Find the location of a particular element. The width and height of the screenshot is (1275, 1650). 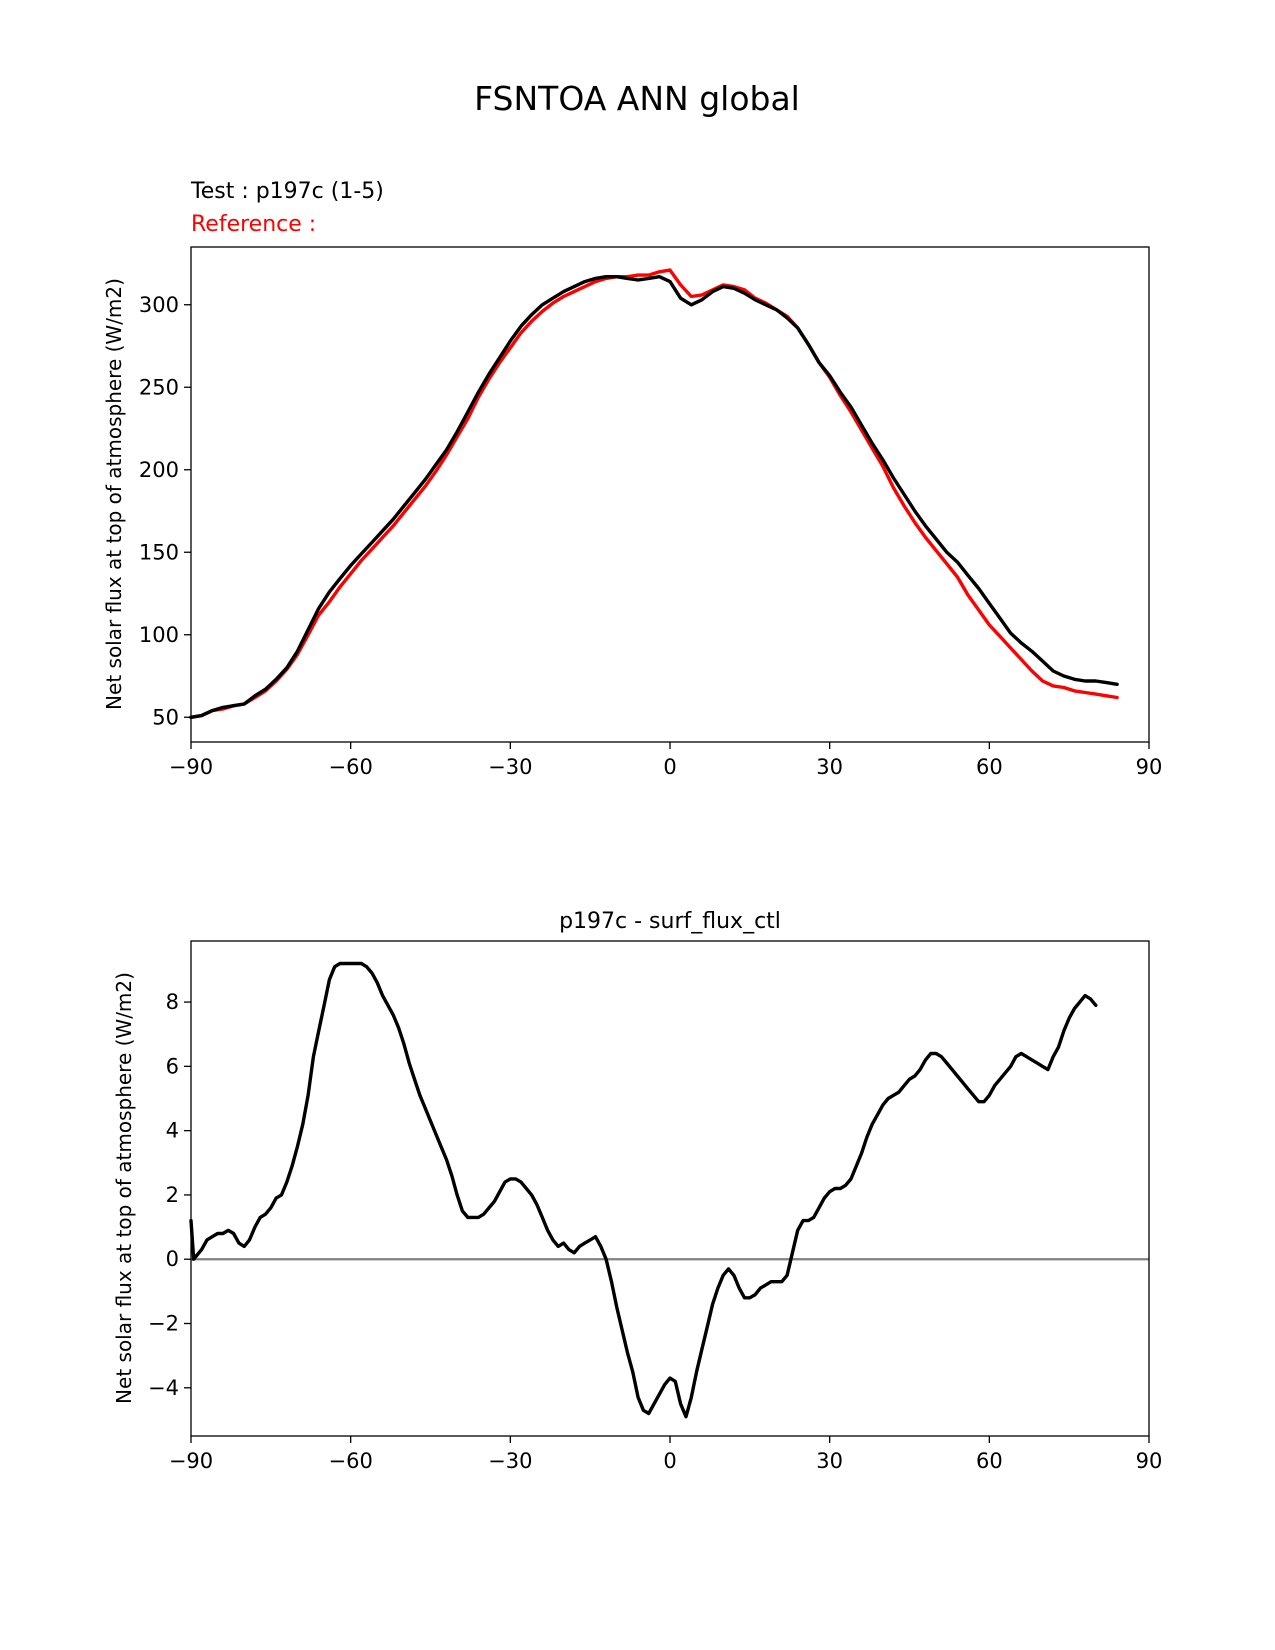

test-label: Test : p197c (1-5) is located at coordinates (287, 191).